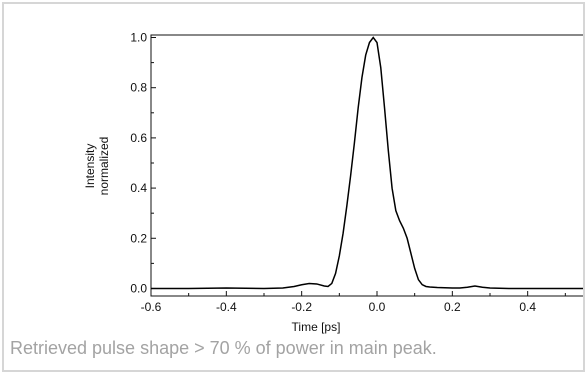 This screenshot has height=374, width=587. Describe the element at coordinates (143, 163) in the screenshot. I see `y-axis: 0.0 0.2 0.4 0.6 0.8 1.0` at that location.